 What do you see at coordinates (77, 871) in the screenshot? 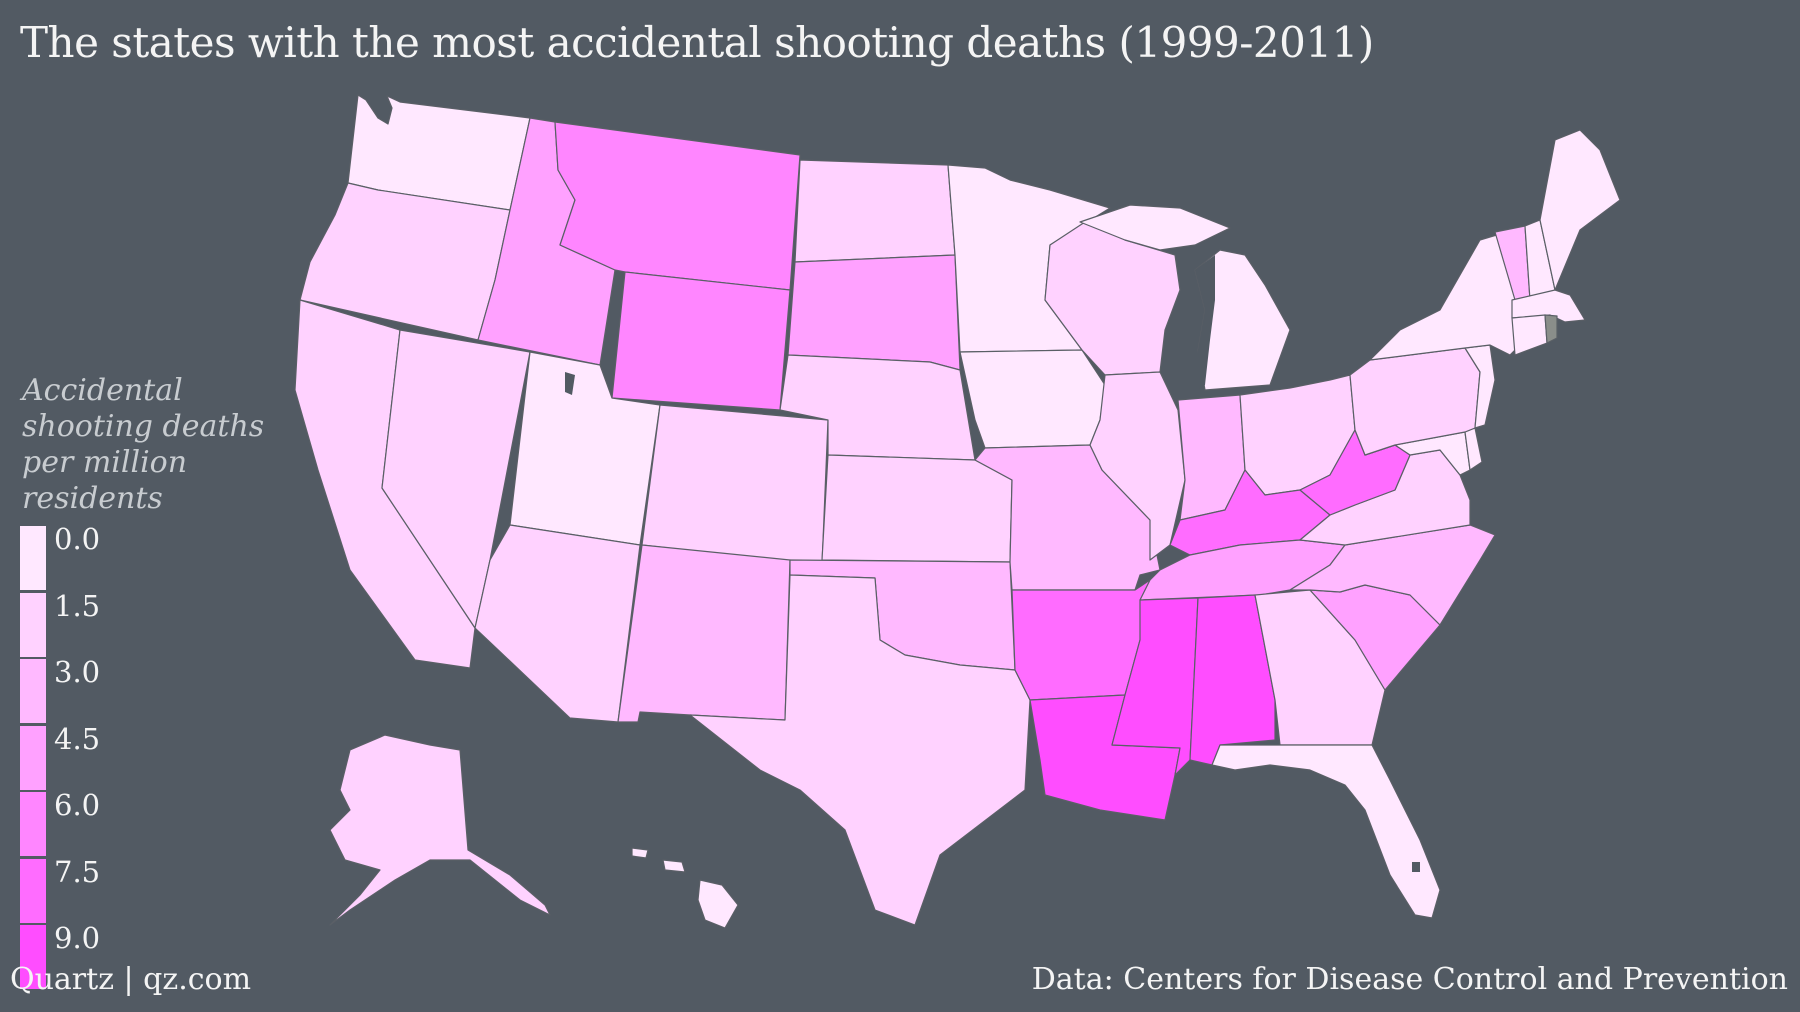
I see `legend-label-5: 7.5` at bounding box center [77, 871].